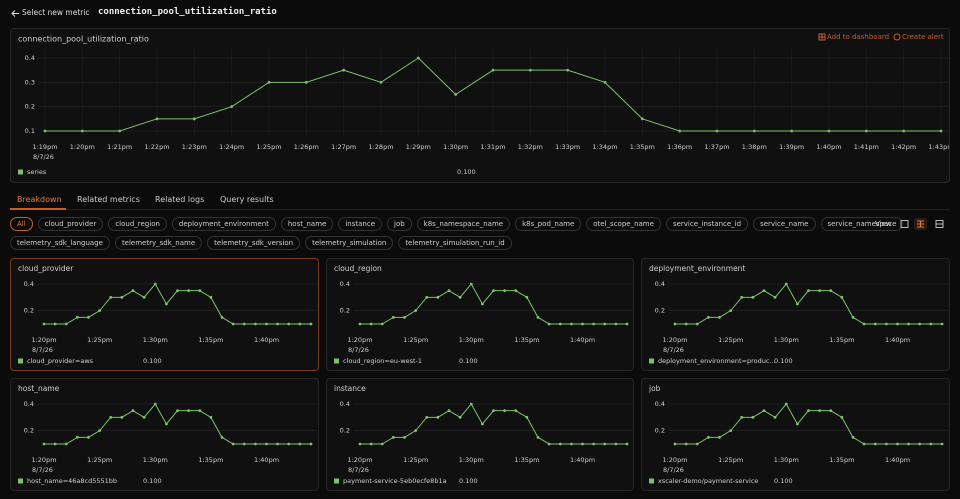 The height and width of the screenshot is (499, 960). I want to click on chart-title: instance, so click(350, 388).